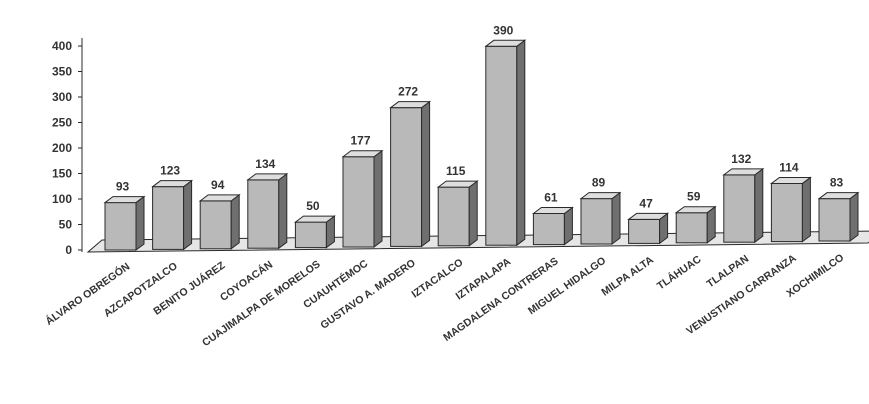 This screenshot has width=869, height=404. I want to click on bar: 89, so click(600, 210).